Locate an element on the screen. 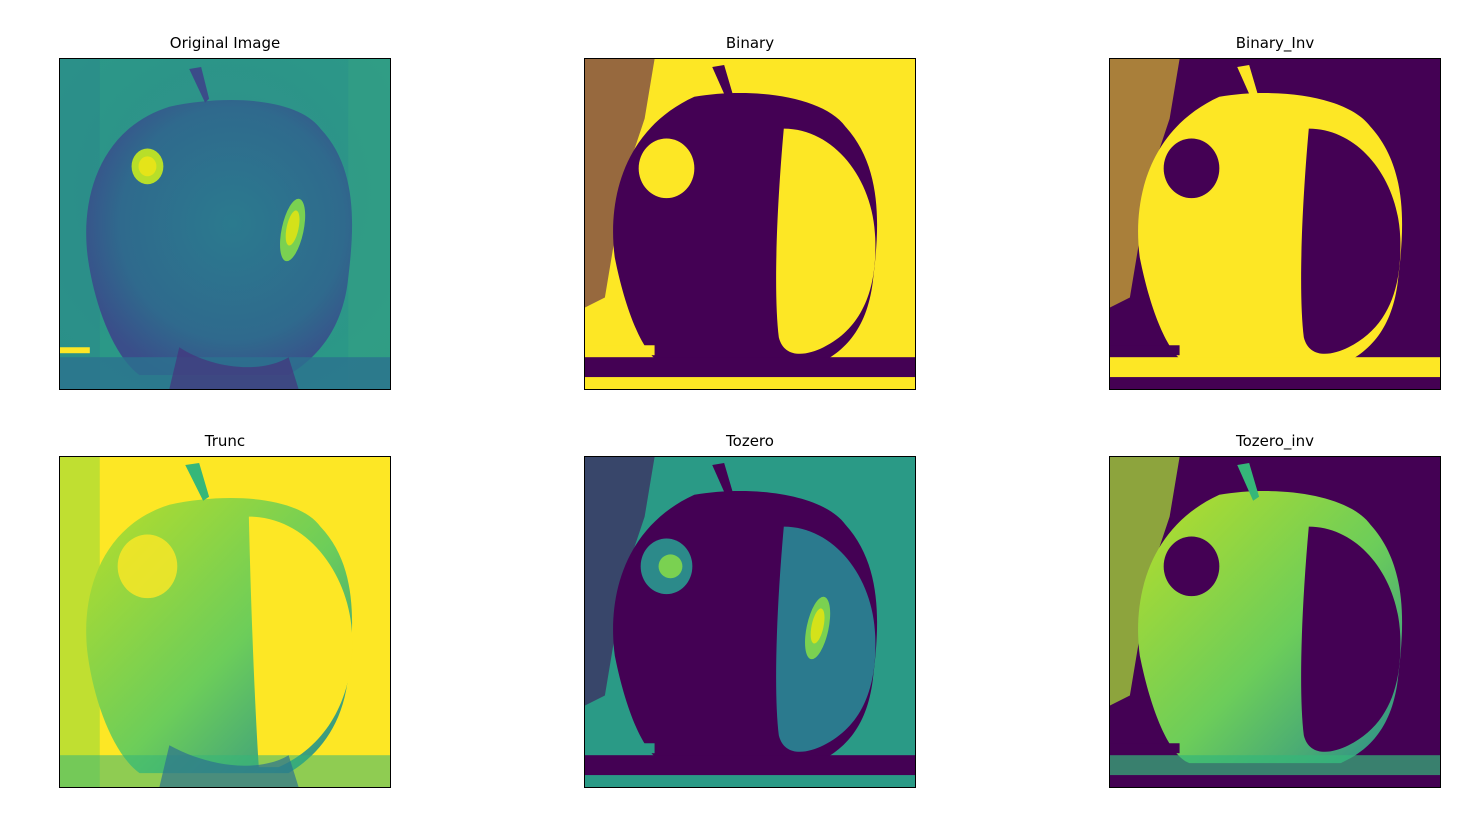  apple-image-binary is located at coordinates (750, 224).